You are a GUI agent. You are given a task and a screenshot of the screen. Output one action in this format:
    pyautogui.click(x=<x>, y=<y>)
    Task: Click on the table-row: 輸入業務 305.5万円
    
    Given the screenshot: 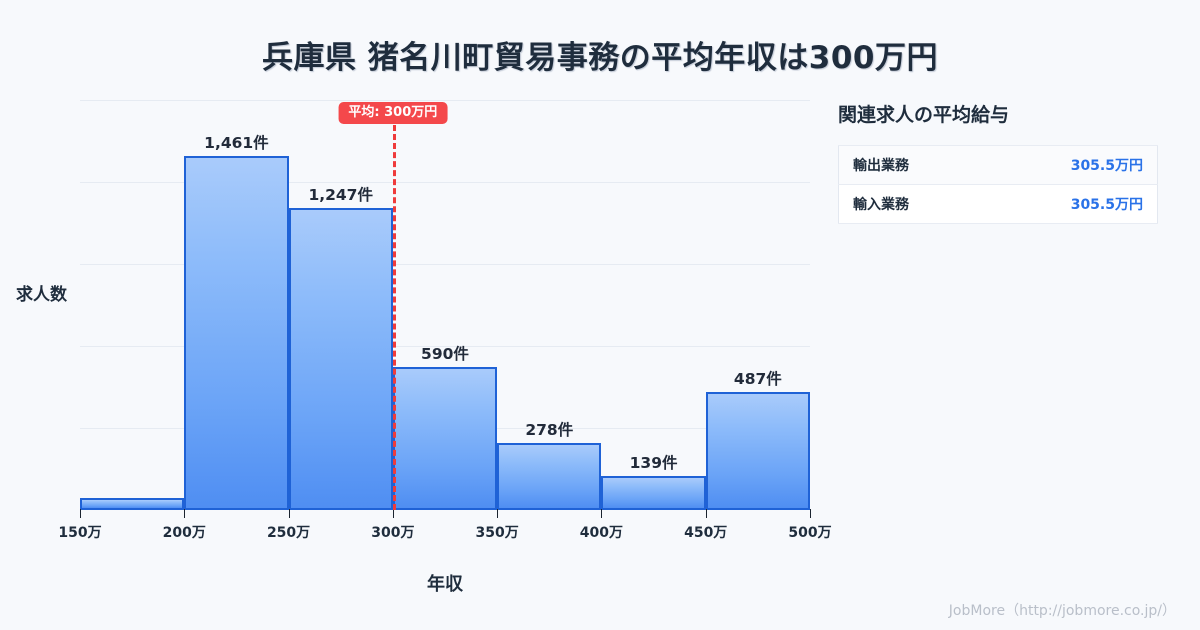 What is the action you would take?
    pyautogui.click(x=998, y=204)
    